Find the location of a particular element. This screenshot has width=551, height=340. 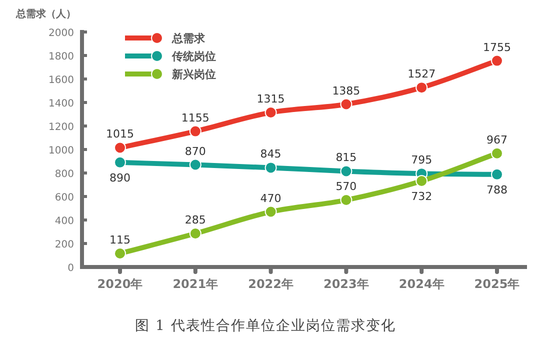

y-tick-label: 2000 is located at coordinates (61, 33).